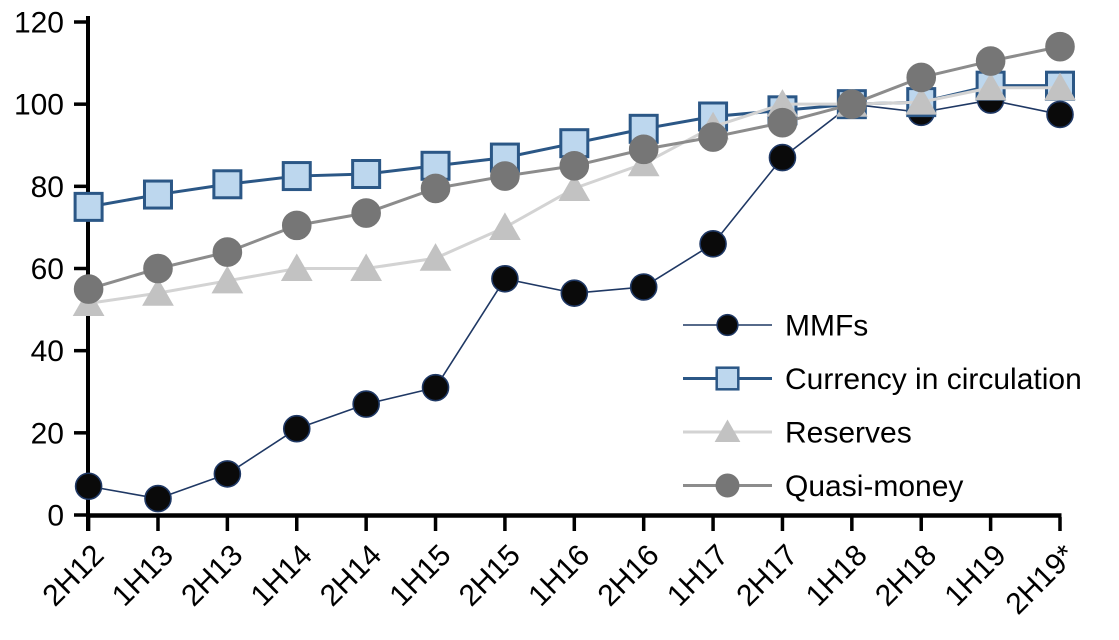 The width and height of the screenshot is (1119, 640). I want to click on x-axis-label: 2H14, so click(351, 576).